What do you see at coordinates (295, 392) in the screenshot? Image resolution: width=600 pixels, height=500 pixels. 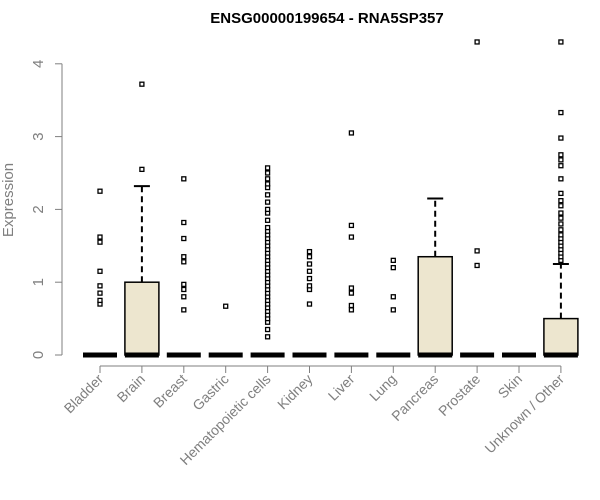 I see `x-tick-label: Kidney` at bounding box center [295, 392].